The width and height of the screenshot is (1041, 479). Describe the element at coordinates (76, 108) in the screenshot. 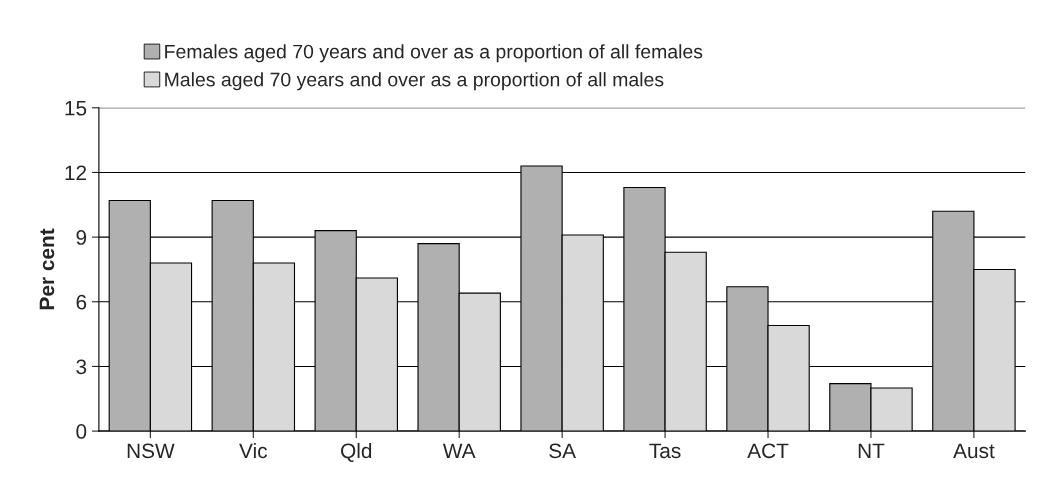

I see `y-tick-label: 15` at that location.